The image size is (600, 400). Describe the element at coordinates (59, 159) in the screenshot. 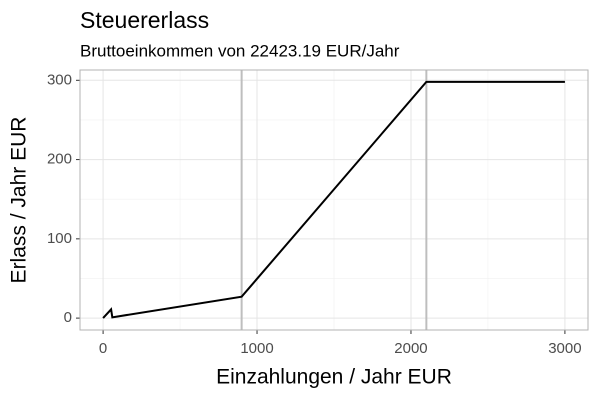

I see `y-tick-label: 200` at that location.